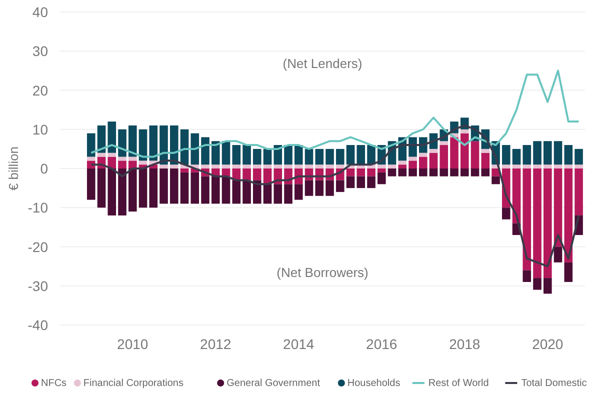 This screenshot has height=400, width=600. Describe the element at coordinates (40, 12) in the screenshot. I see `y-tick-label: 40` at that location.